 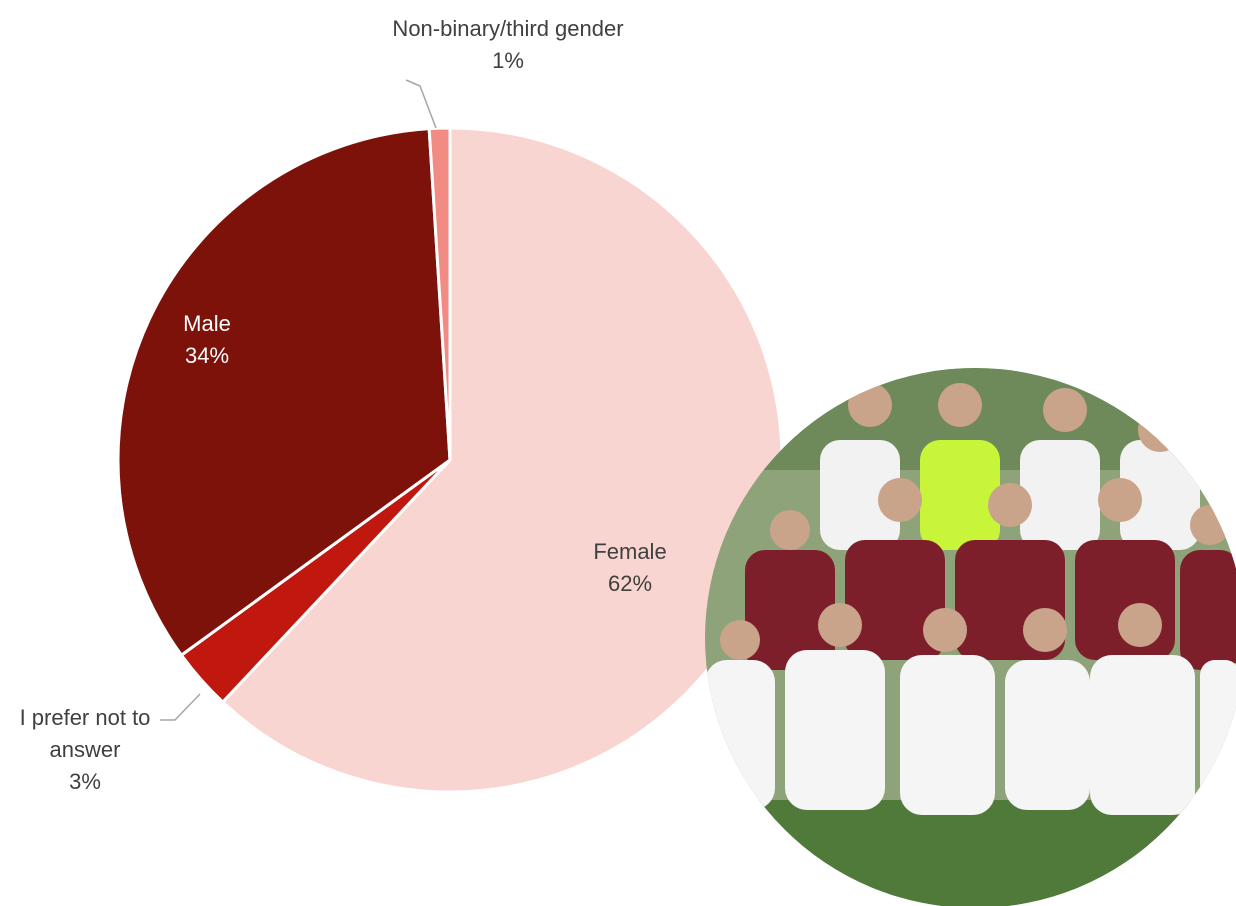 What do you see at coordinates (207, 323) in the screenshot?
I see `category-label: Male` at bounding box center [207, 323].